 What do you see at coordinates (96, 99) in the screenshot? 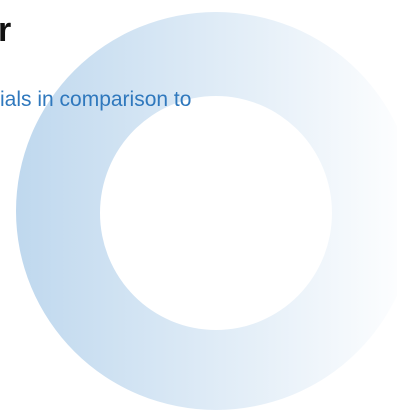
I see `subtitle-fragment: ials in comparison to` at bounding box center [96, 99].